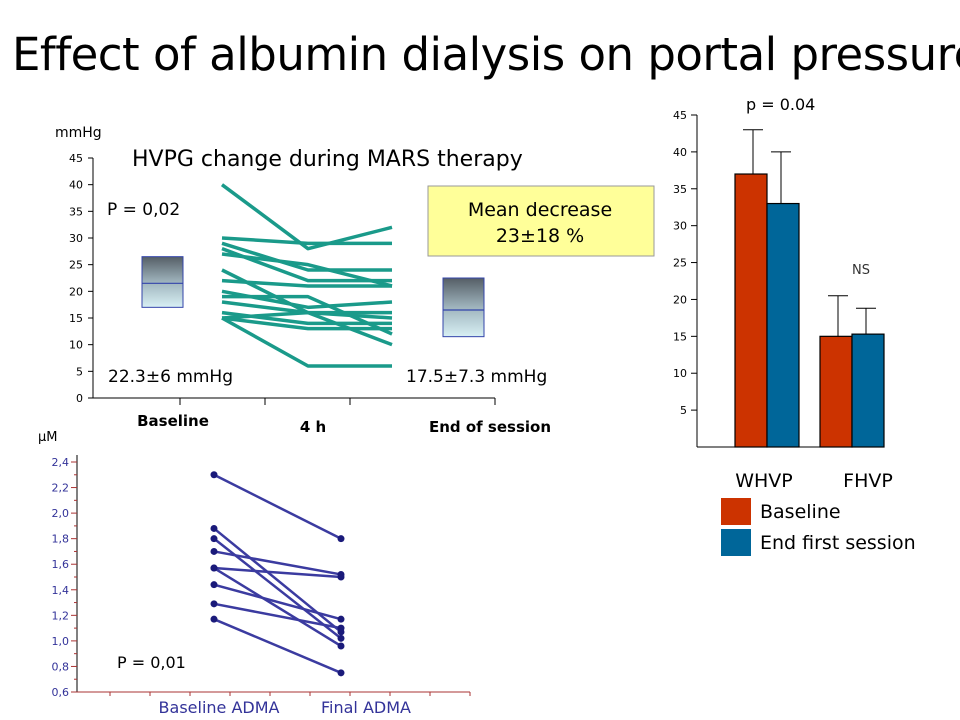 Image resolution: width=960 pixels, height=720 pixels. Describe the element at coordinates (680, 336) in the screenshot. I see `pressure-y-tick-label: 15` at that location.